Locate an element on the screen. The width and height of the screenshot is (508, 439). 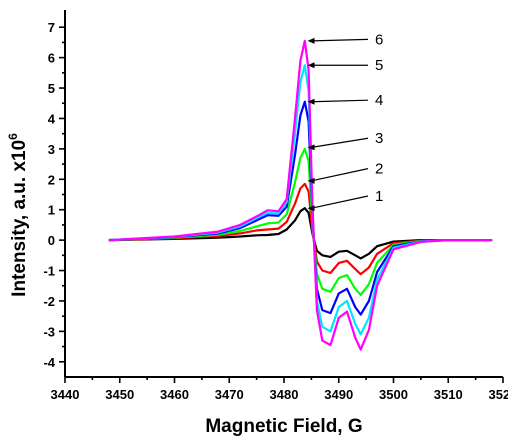
y-tick-label: -1 is located at coordinates (49, 271).